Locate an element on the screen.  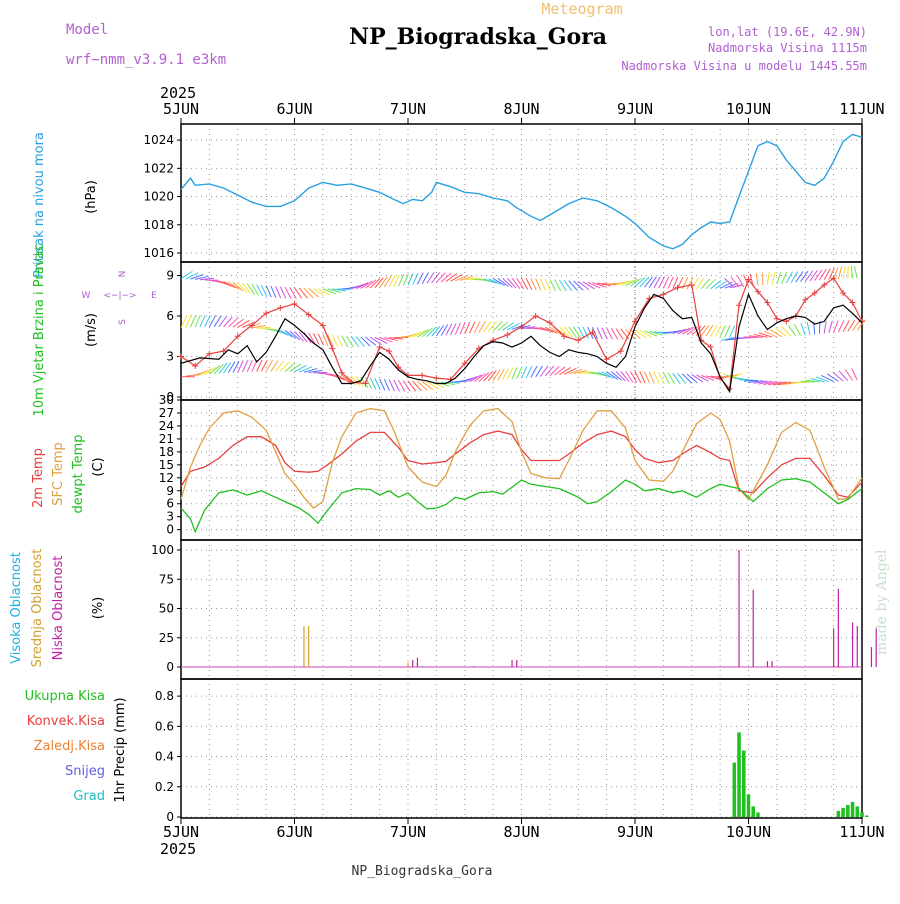
svg-text: 2m Temp is located at coordinates (38, 478).